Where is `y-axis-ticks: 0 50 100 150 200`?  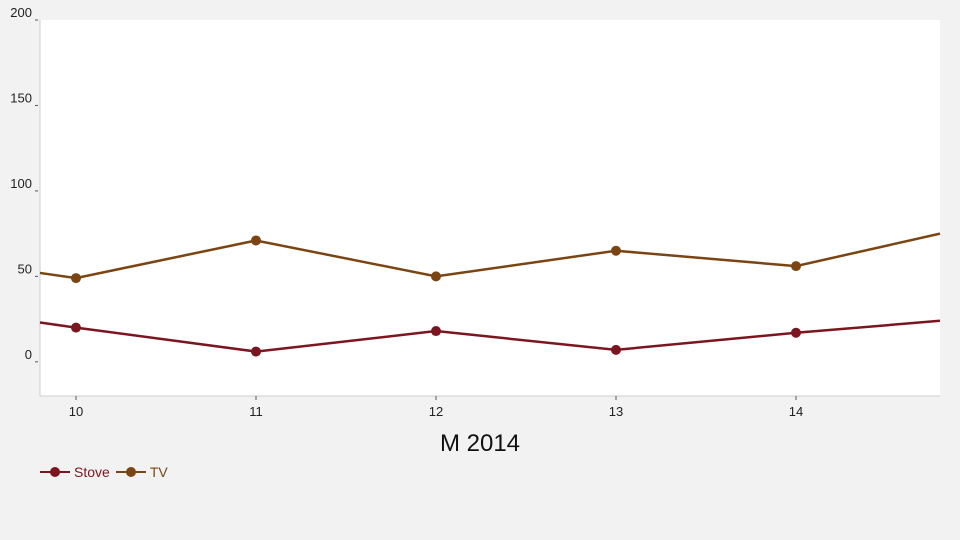
y-axis-ticks: 0 50 100 150 200 is located at coordinates (24, 184).